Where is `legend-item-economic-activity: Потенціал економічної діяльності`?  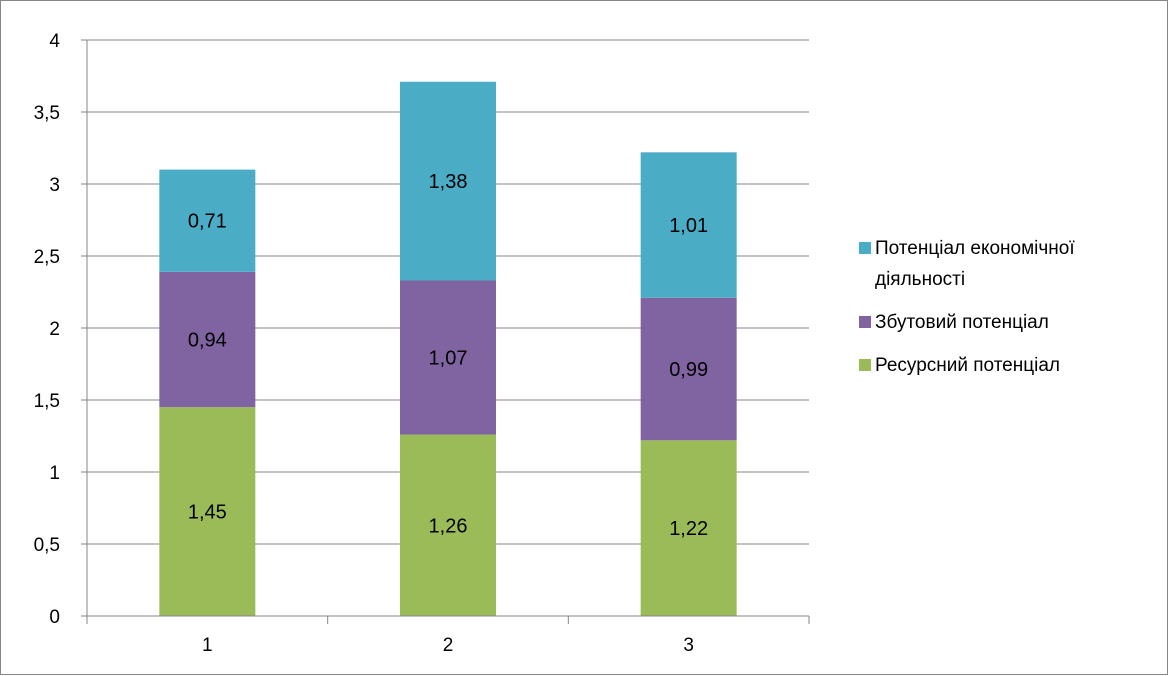 legend-item-economic-activity: Потенціал економічної діяльності is located at coordinates (1004, 264).